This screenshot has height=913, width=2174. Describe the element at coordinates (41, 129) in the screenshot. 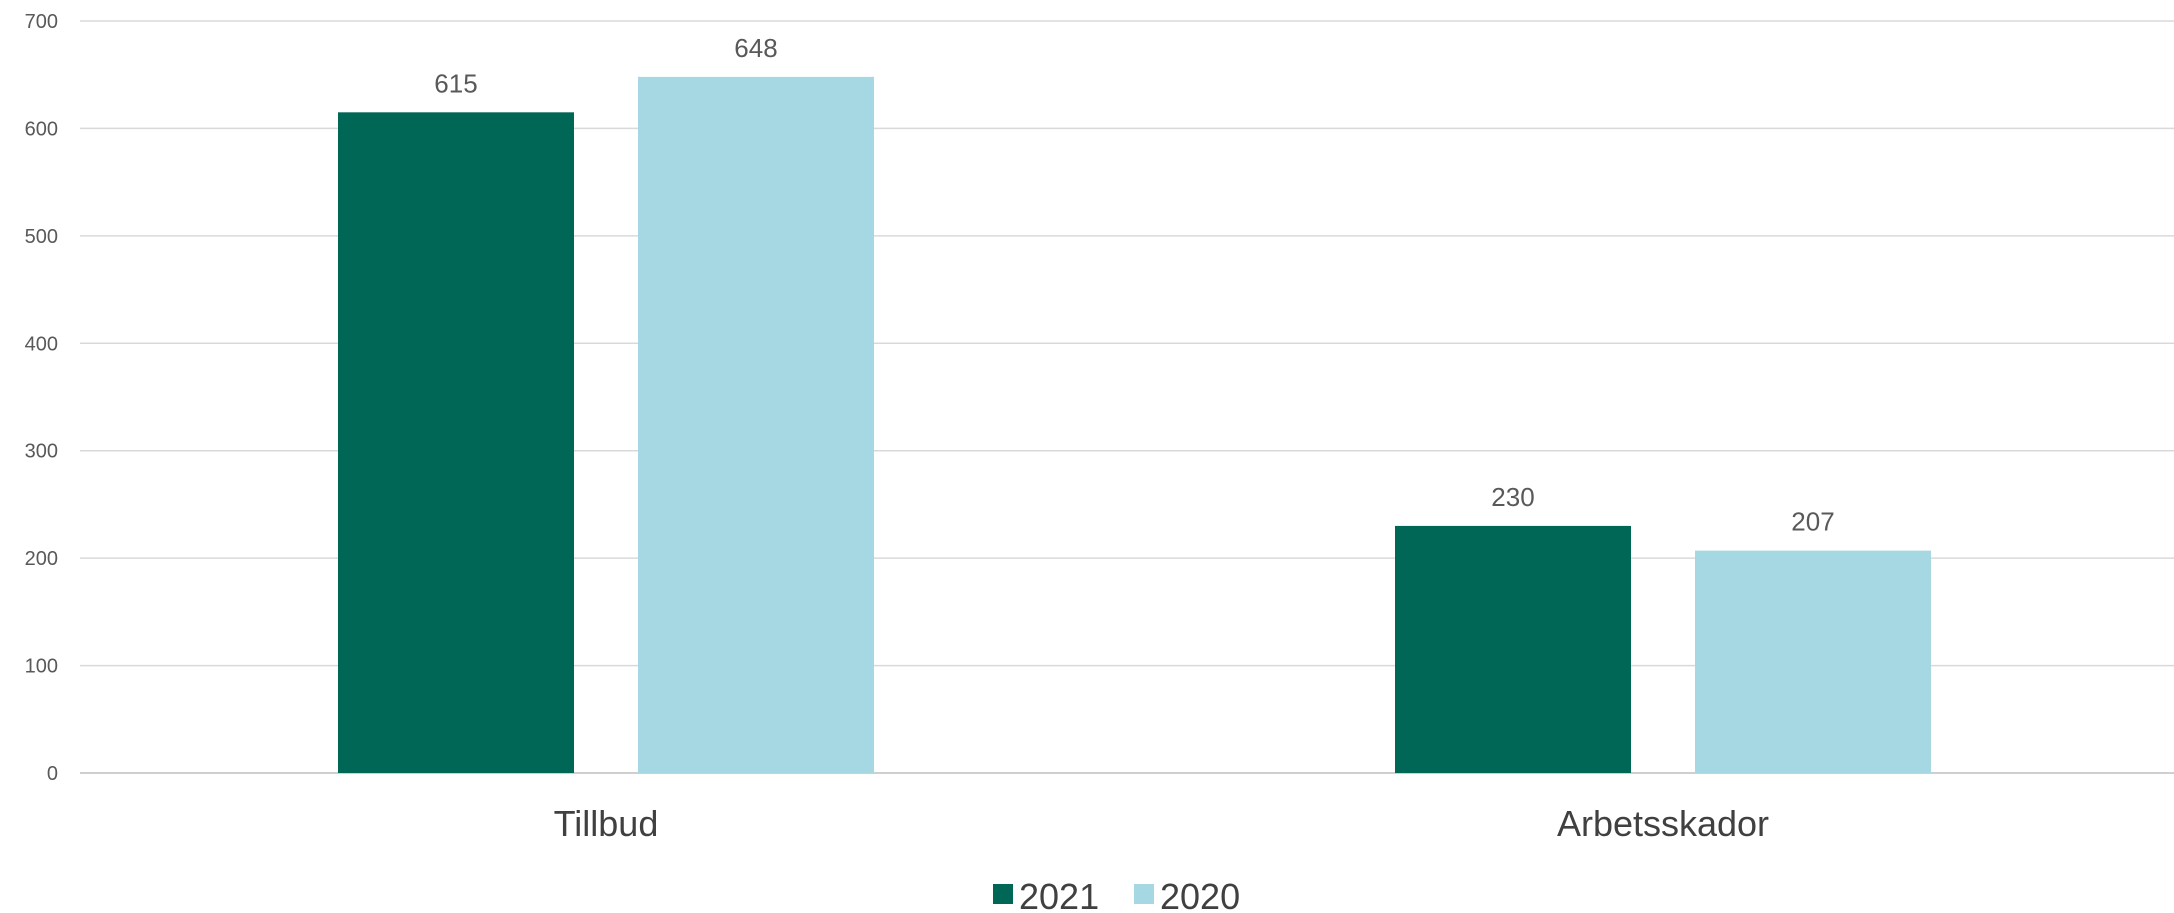

I see `y-tick-label: 600` at that location.